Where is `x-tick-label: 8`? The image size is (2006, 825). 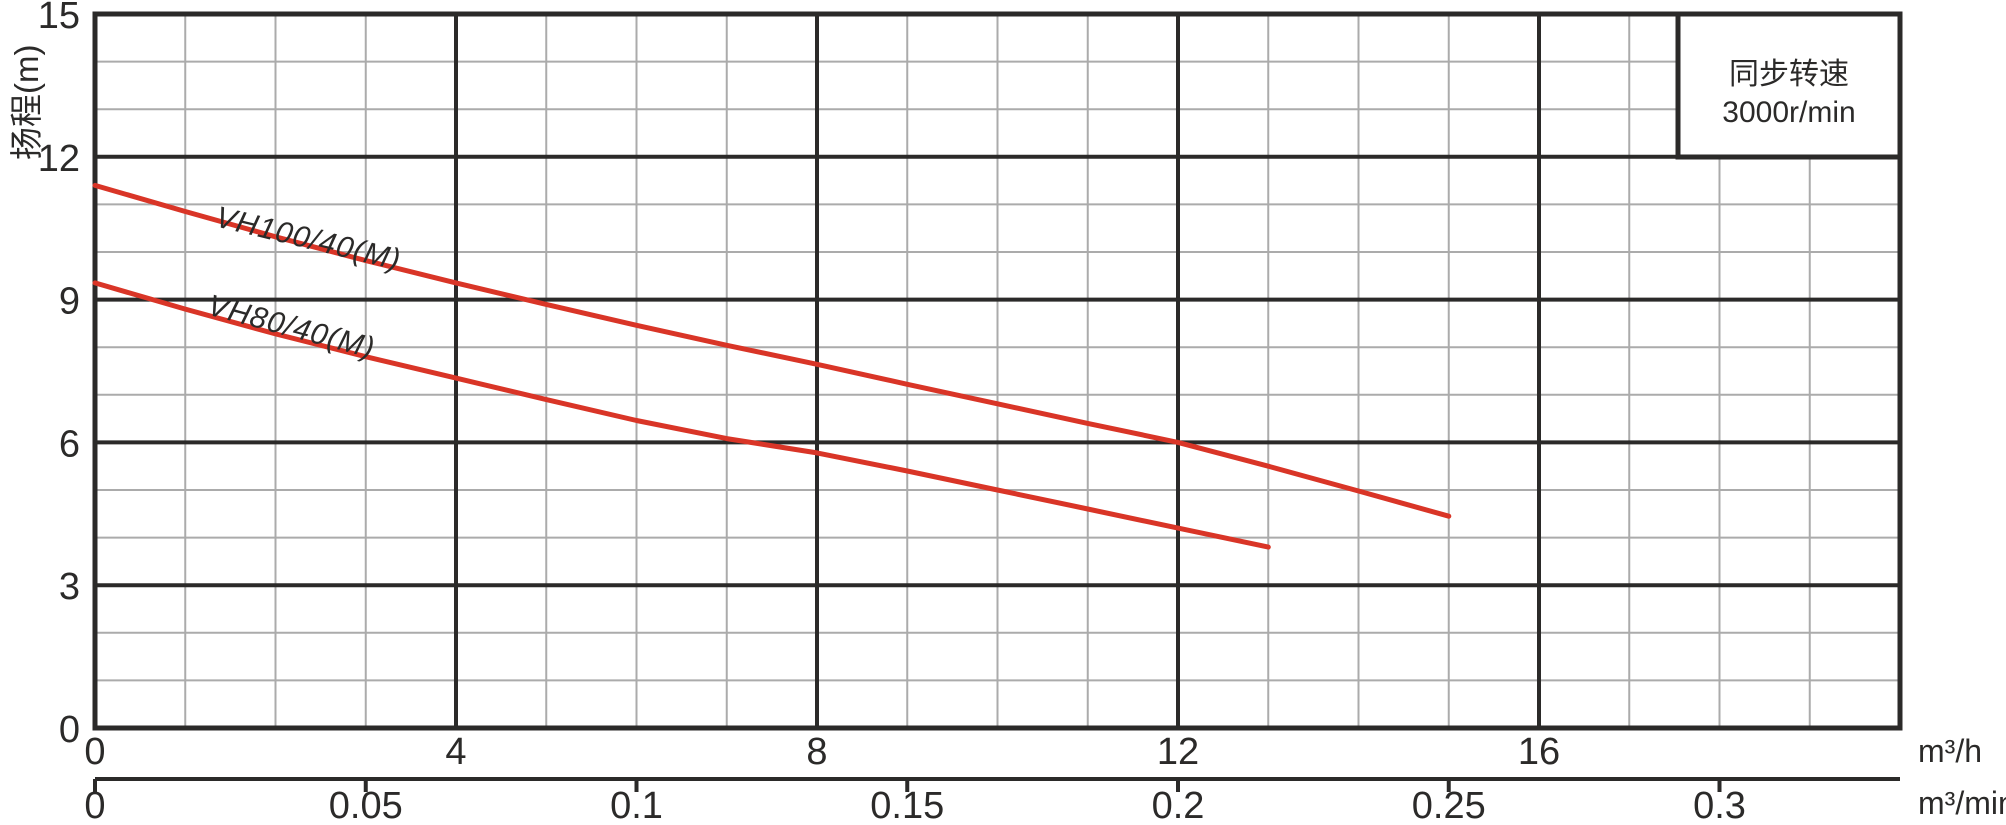
x-tick-label: 8 is located at coordinates (816, 752).